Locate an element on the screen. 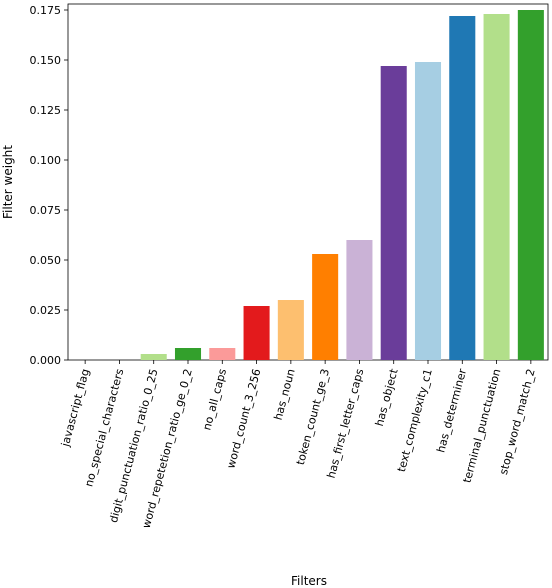  y-tick-label: 0.150 is located at coordinates (46, 60).